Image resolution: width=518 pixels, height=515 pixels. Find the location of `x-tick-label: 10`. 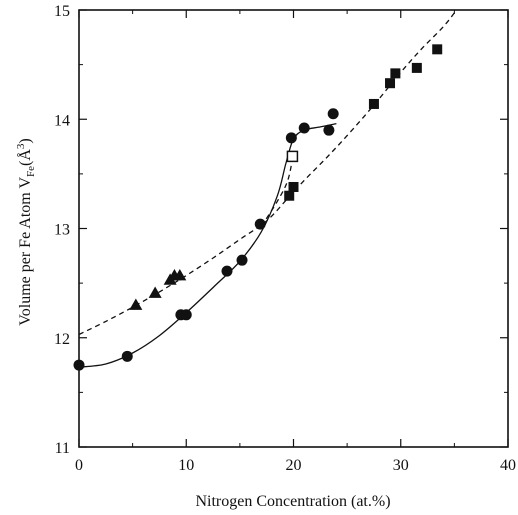

x-tick-label: 10 is located at coordinates (186, 465).